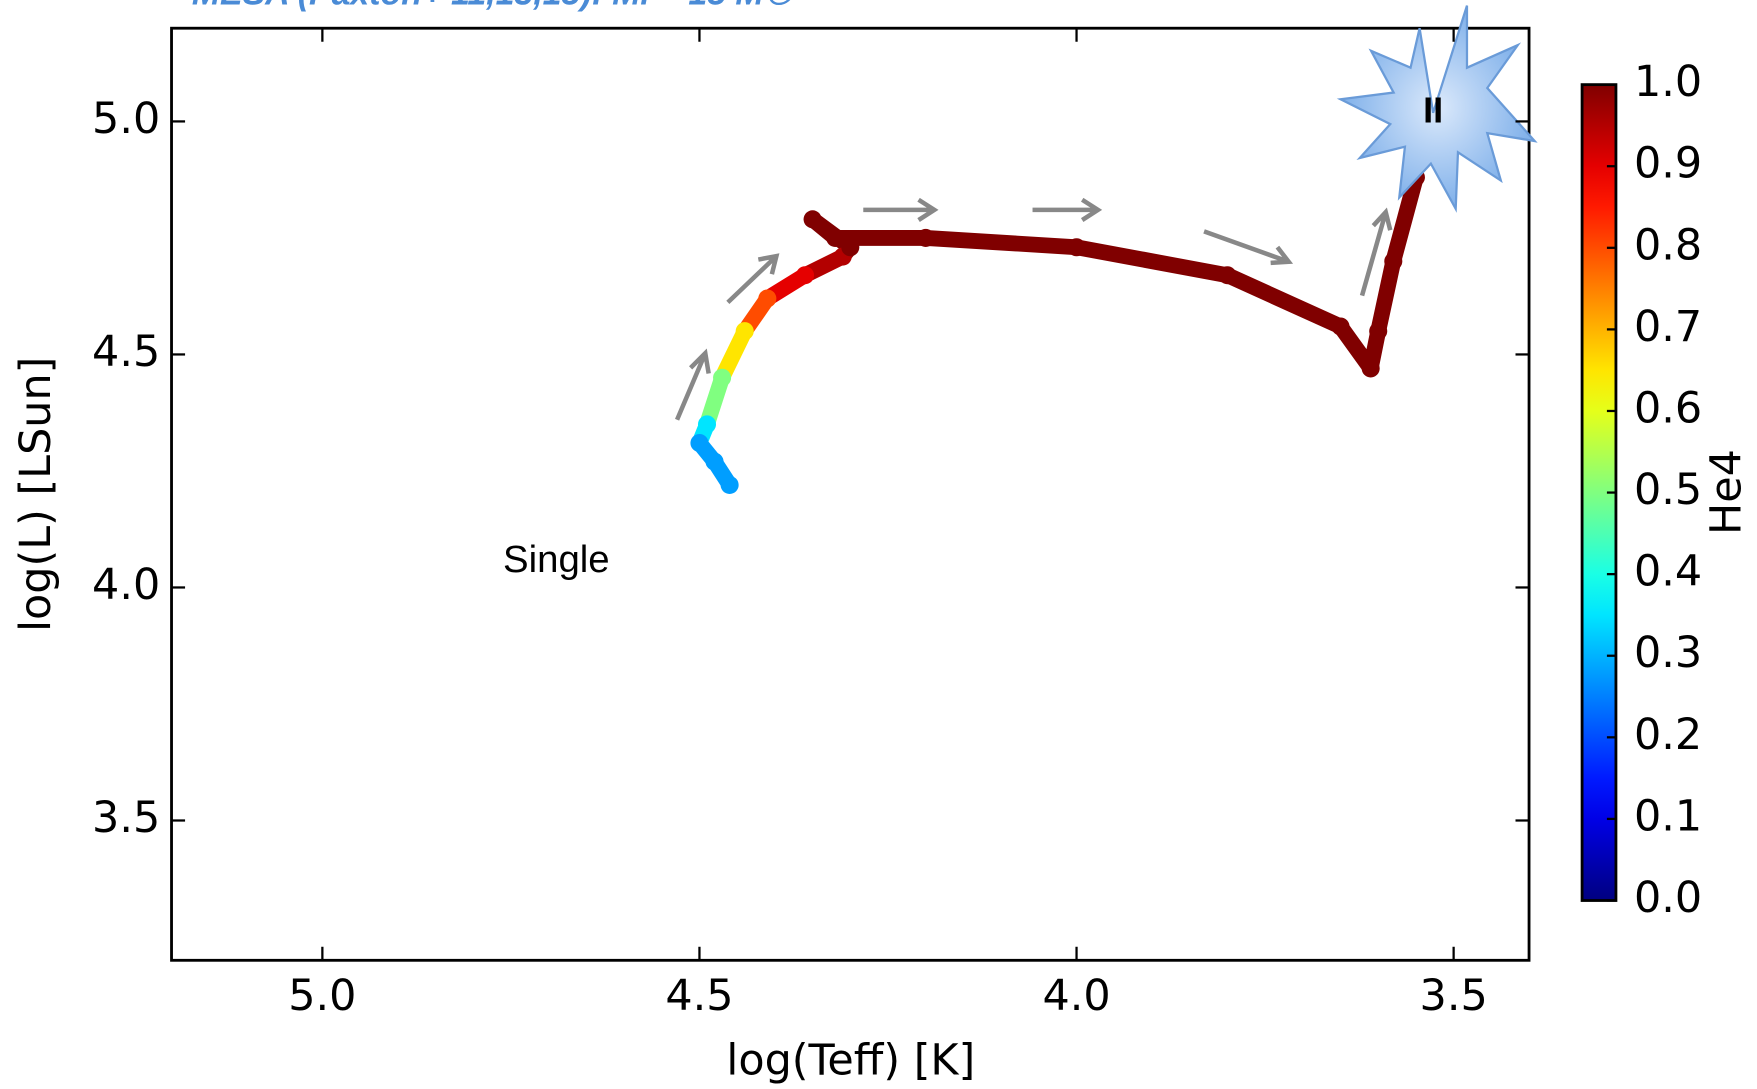  What do you see at coordinates (1668, 816) in the screenshot?
I see `colorbar-tick-label: 0.1` at bounding box center [1668, 816].